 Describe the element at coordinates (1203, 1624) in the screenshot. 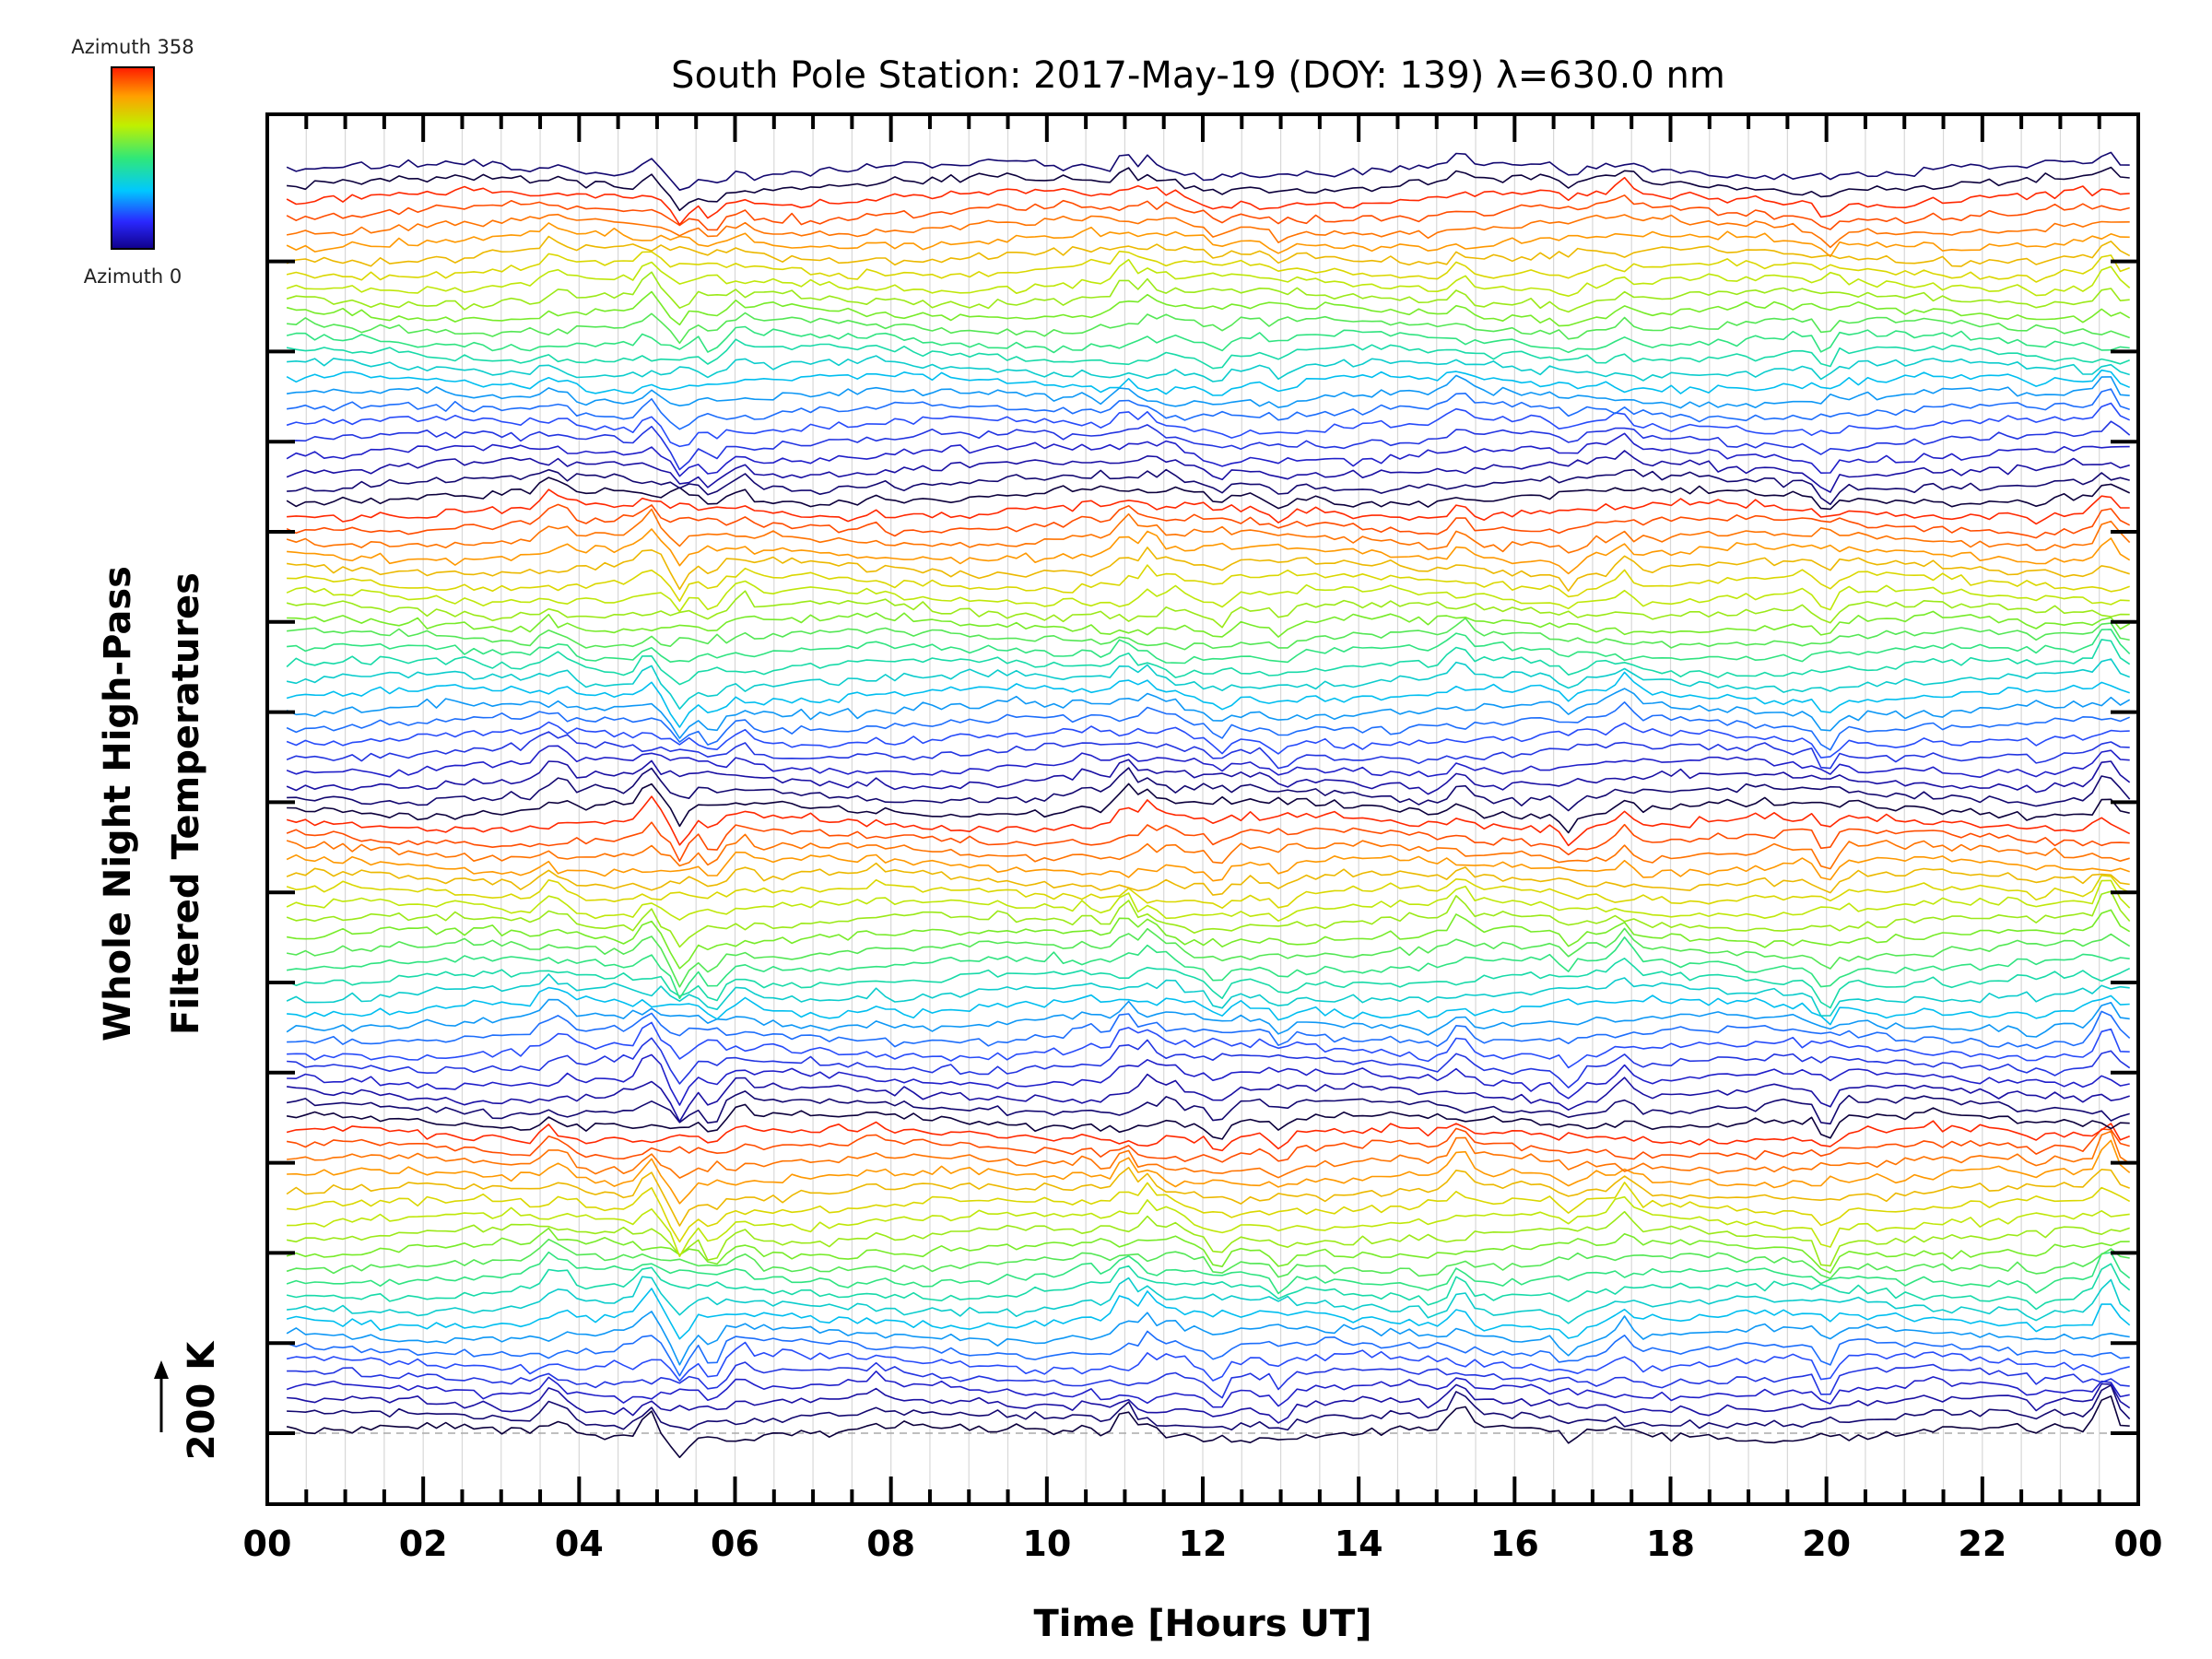

I see `x-axis-label: Time [Hours UT]` at that location.